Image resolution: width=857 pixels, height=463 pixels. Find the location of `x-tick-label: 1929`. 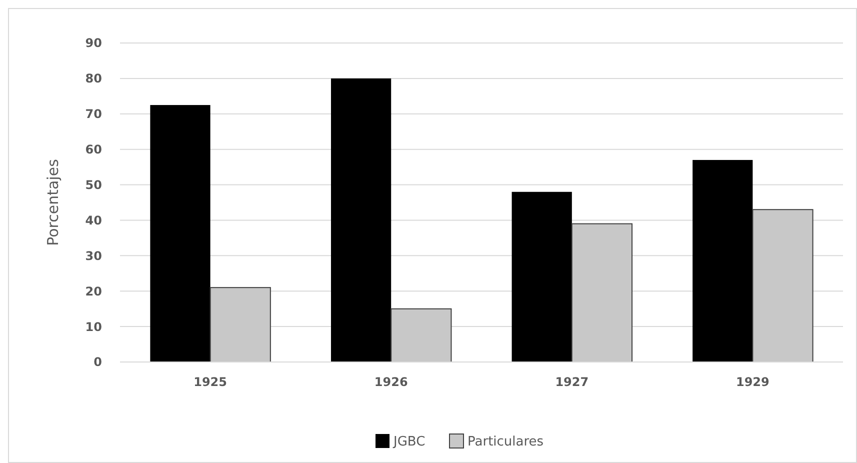

x-tick-label: 1929 is located at coordinates (753, 382).